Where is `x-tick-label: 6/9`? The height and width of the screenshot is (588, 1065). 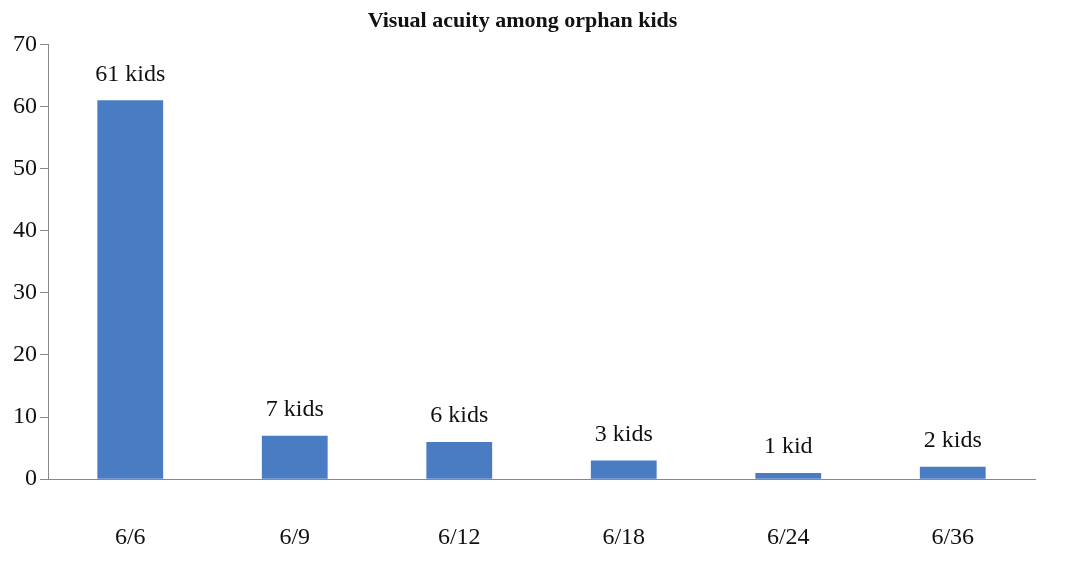
x-tick-label: 6/9 is located at coordinates (295, 535).